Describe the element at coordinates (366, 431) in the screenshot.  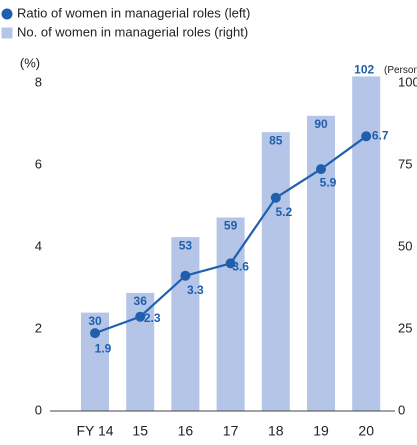
I see `x-tick-label: 20` at that location.